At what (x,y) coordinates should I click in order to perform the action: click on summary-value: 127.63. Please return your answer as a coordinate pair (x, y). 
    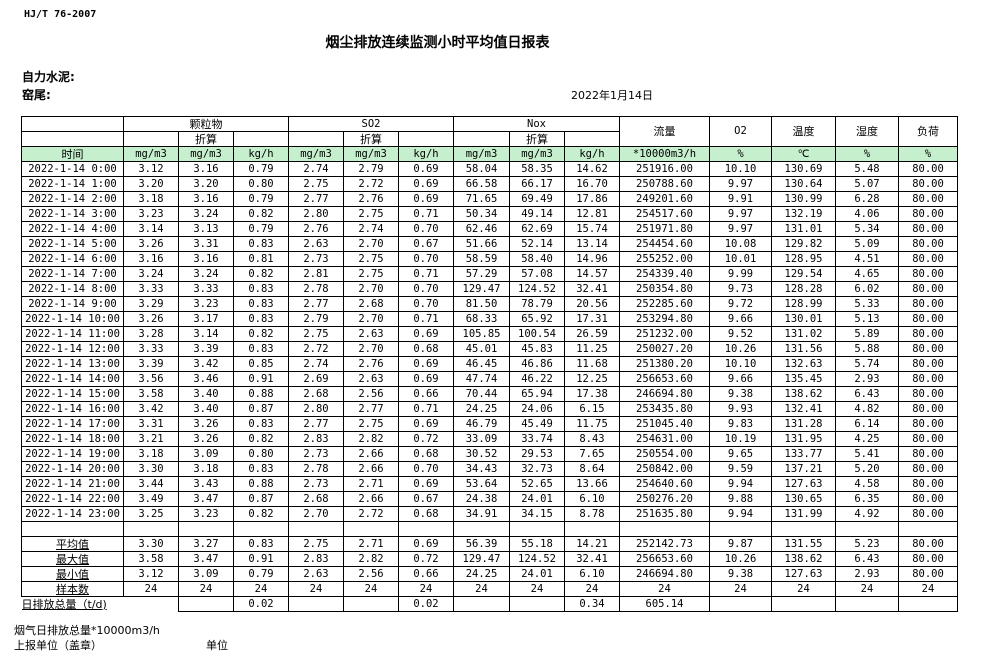
    Looking at the image, I should click on (803, 574).